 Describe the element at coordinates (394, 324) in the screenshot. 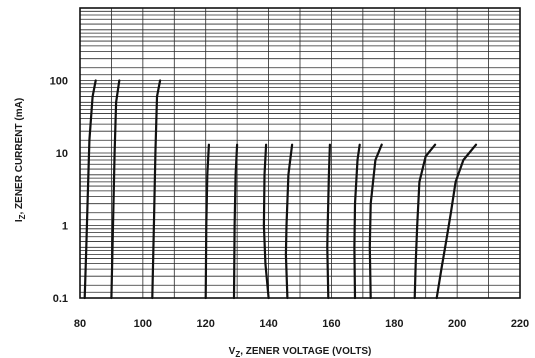

I see `x-tick-label: 180` at that location.